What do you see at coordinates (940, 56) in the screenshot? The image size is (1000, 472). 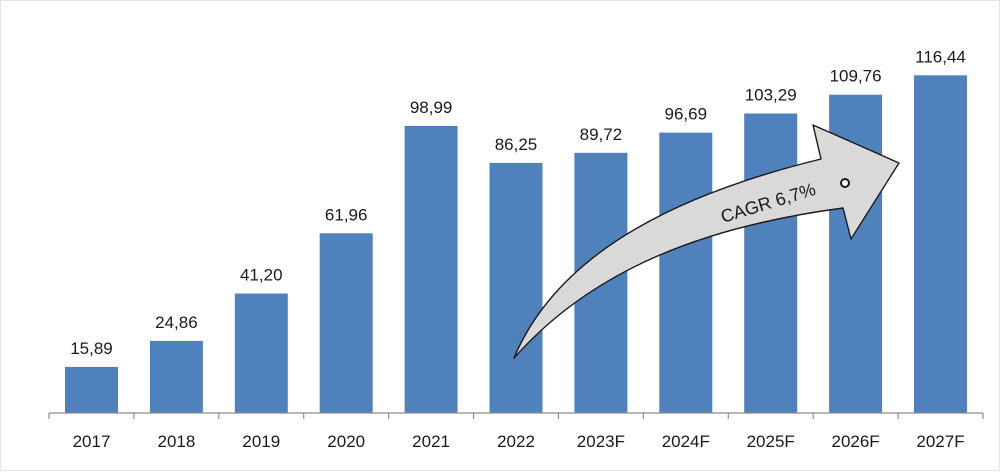 I see `data-label-2027f: 116,44` at bounding box center [940, 56].